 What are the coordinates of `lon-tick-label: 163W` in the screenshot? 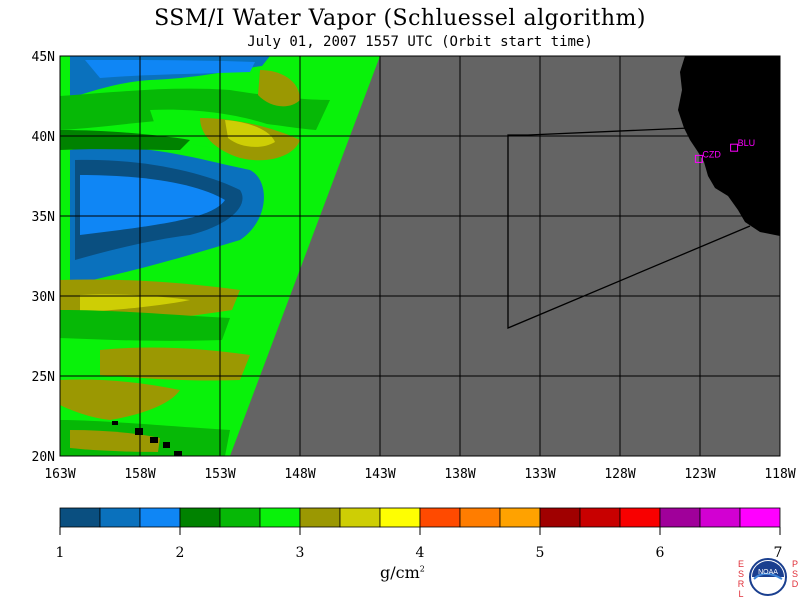 It's located at (59, 474).